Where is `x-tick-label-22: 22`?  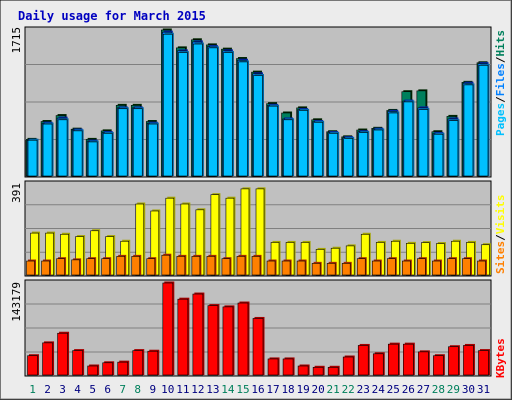 x-tick-label-22: 22 is located at coordinates (348, 389).